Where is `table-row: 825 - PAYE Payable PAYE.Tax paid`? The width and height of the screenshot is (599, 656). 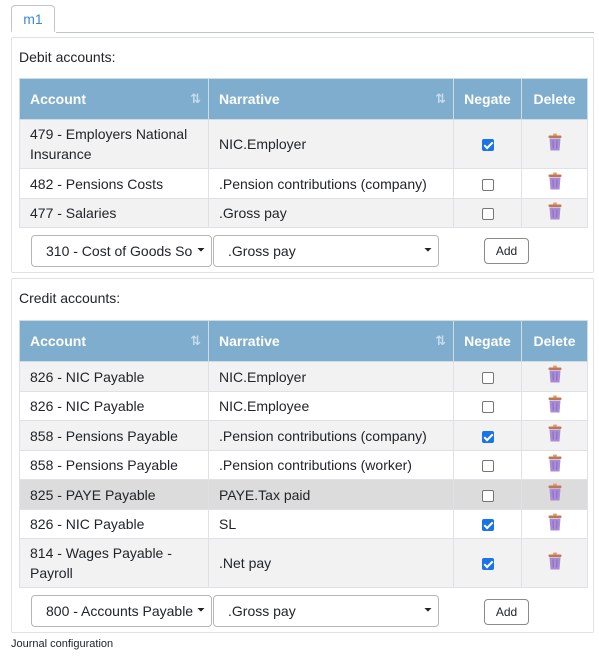
table-row: 825 - PAYE Payable PAYE.Tax paid is located at coordinates (303, 494).